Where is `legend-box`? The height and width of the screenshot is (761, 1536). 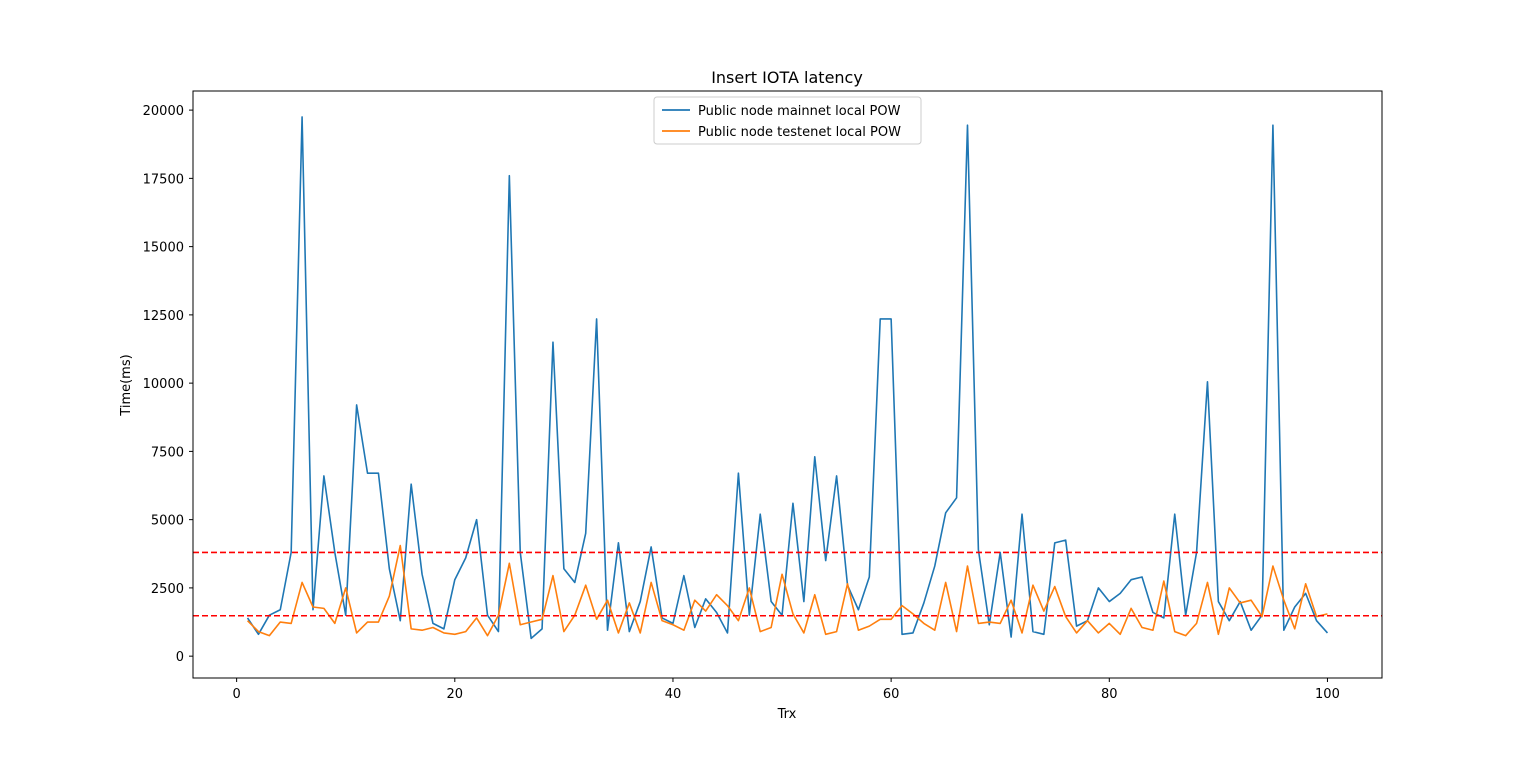
legend-box is located at coordinates (787, 120).